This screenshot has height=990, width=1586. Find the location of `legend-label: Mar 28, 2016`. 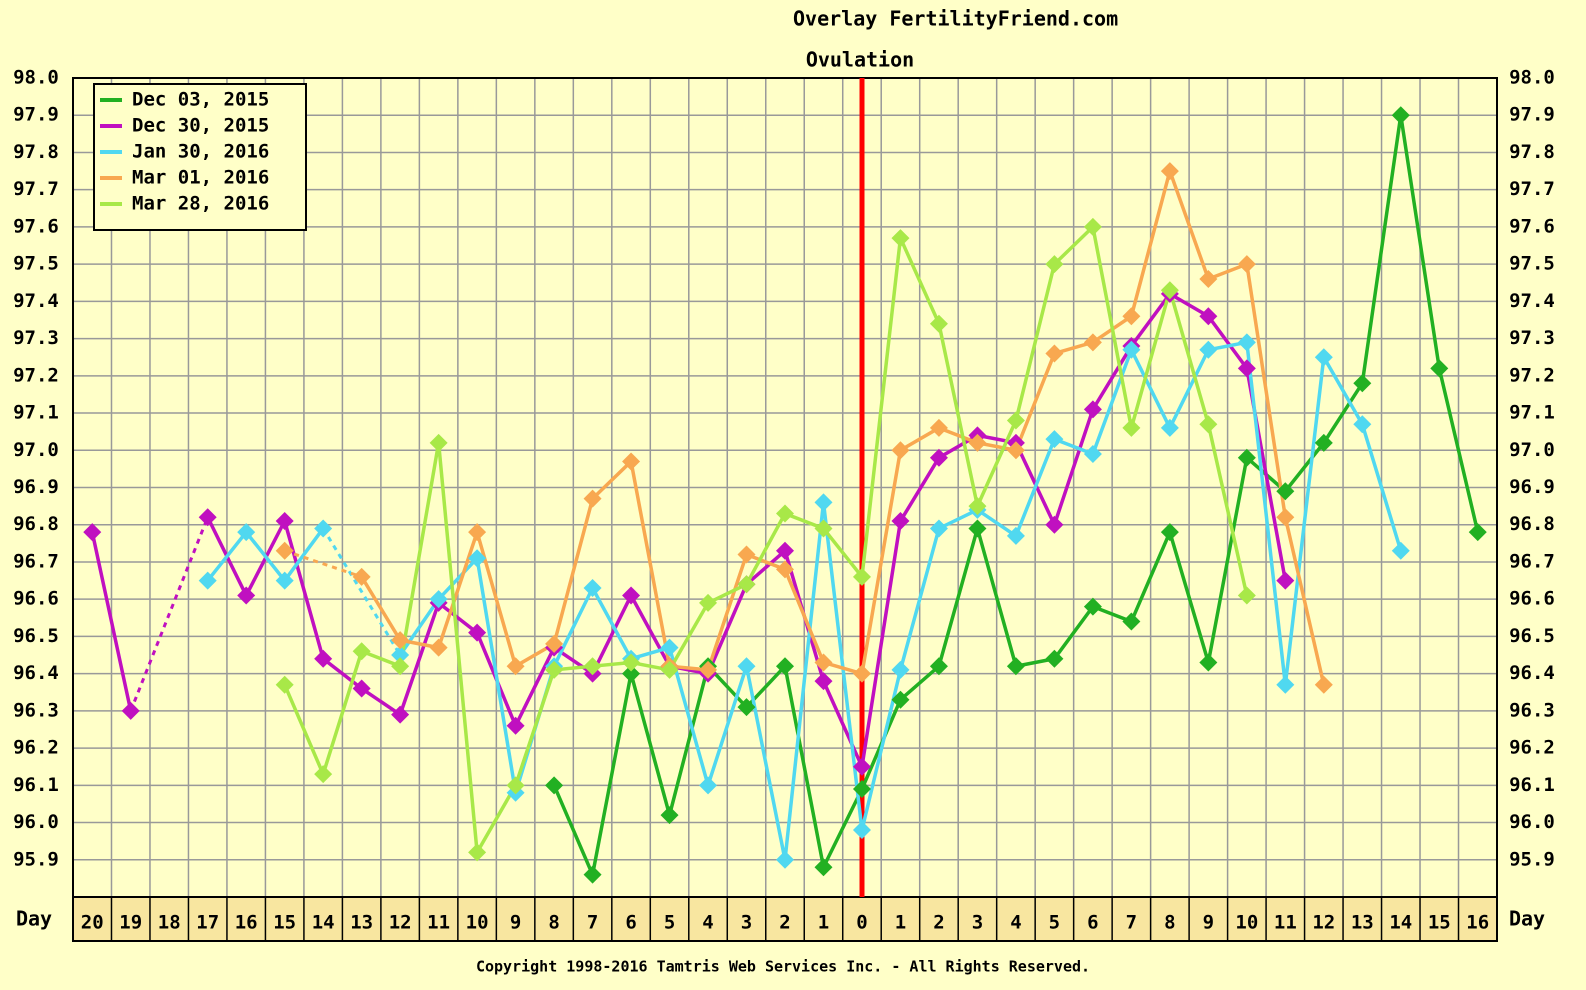

legend-label: Mar 28, 2016 is located at coordinates (200, 204).